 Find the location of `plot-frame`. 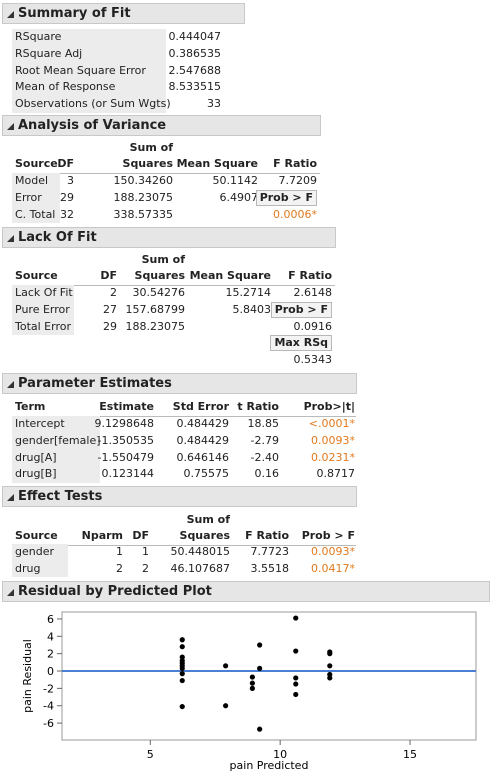

plot-frame is located at coordinates (269, 676).